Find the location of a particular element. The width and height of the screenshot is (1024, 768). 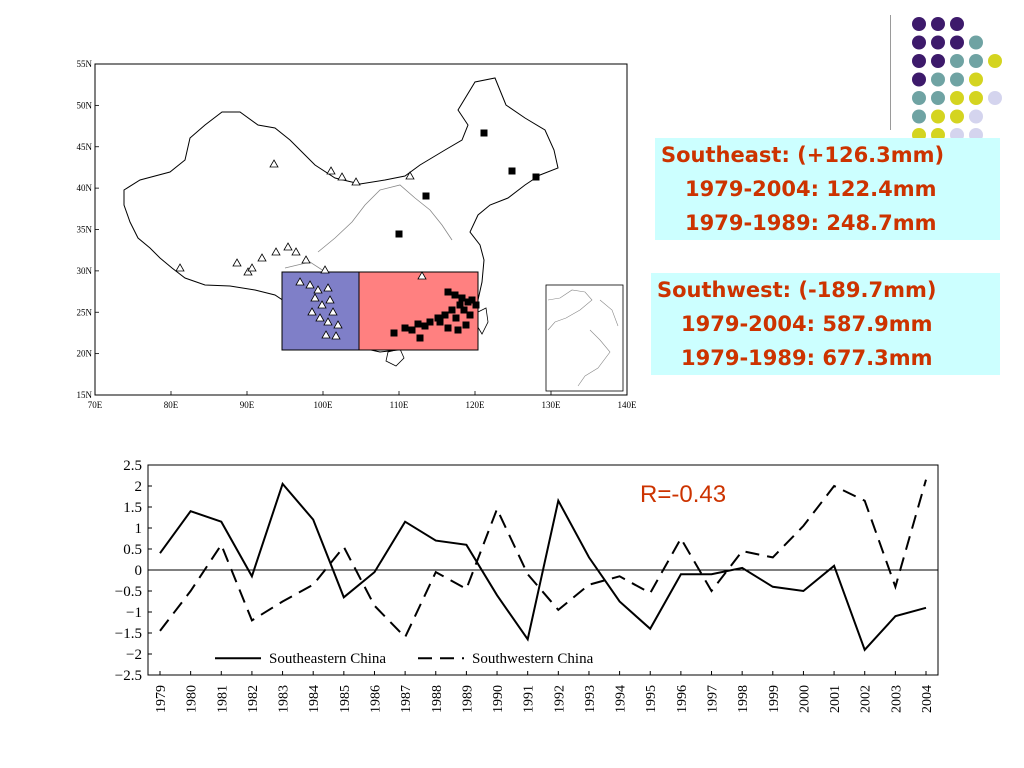

x-tick-label: 1983 is located at coordinates (284, 699).